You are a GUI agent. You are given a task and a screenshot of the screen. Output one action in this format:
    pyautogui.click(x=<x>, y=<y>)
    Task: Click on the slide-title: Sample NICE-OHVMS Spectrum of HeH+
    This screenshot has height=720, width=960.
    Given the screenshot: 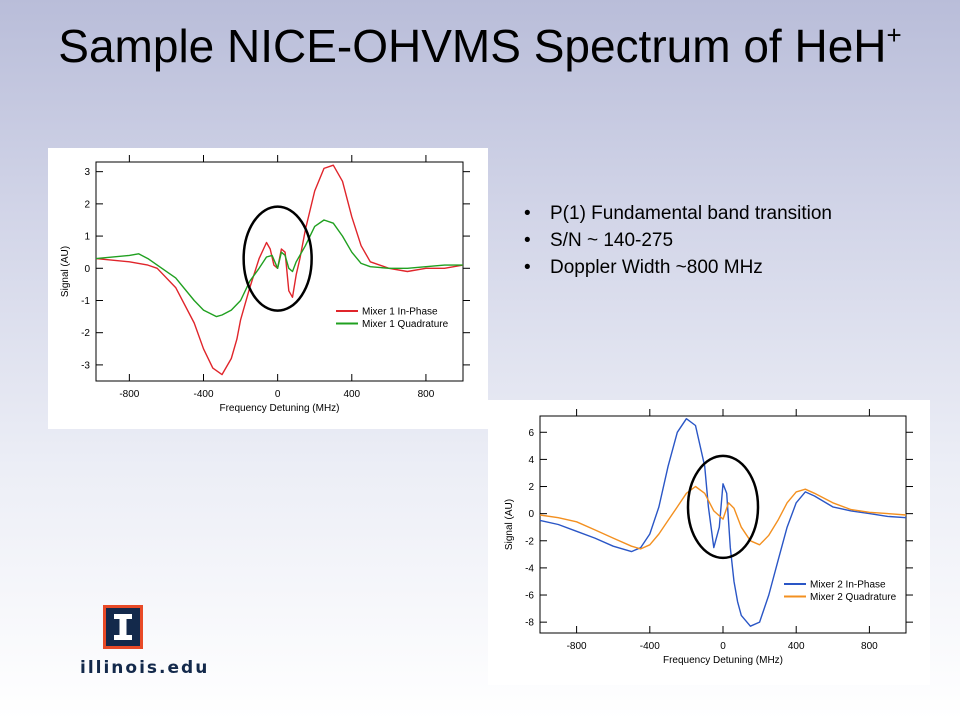 What is the action you would take?
    pyautogui.click(x=480, y=46)
    